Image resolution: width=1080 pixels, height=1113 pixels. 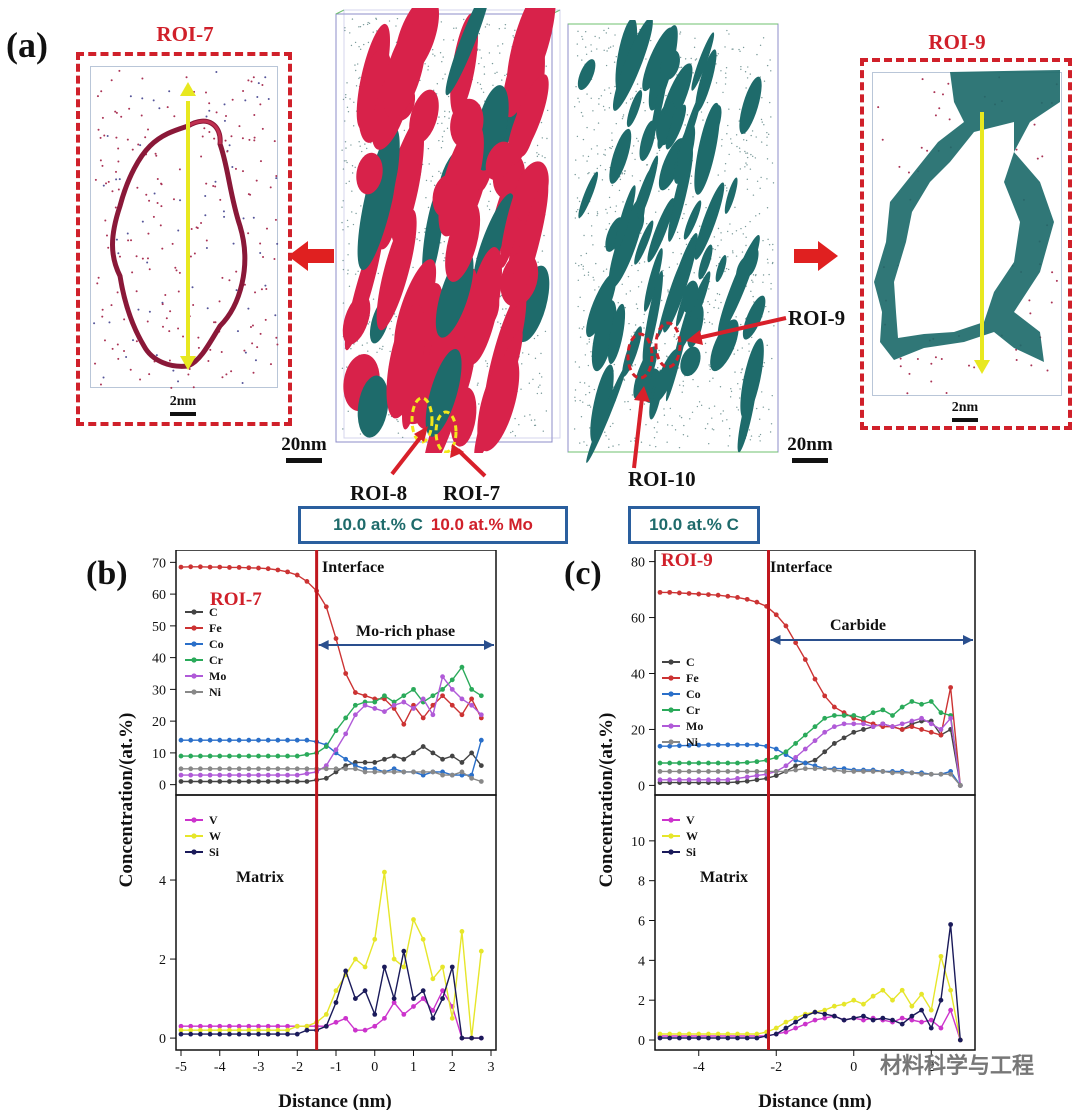 What do you see at coordinates (641, 922) in the screenshot?
I see `bottom-ytick-label: 6` at bounding box center [641, 922].